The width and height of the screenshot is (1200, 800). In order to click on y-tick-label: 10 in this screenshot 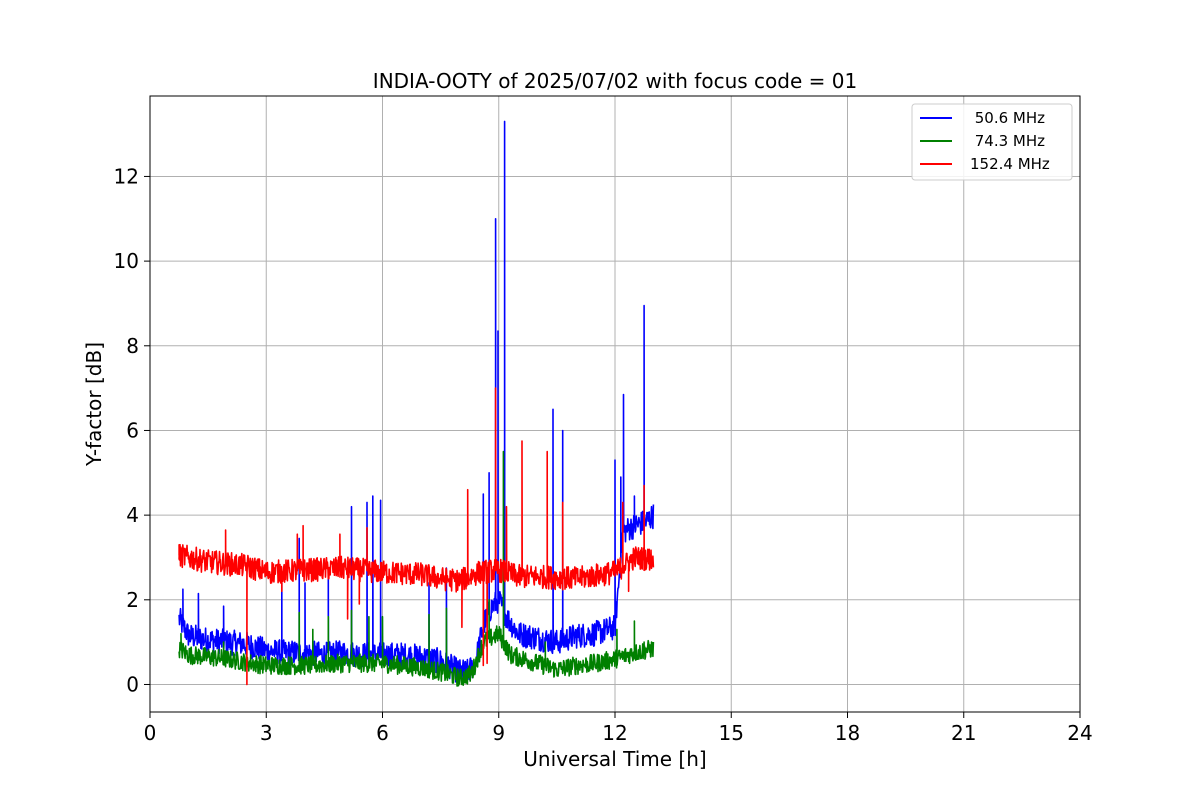, I will do `click(126, 261)`.